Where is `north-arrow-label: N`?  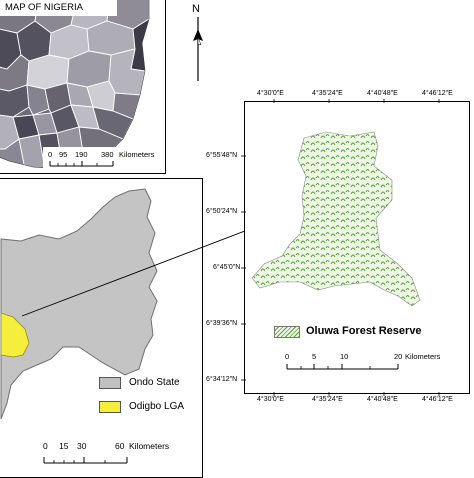 north-arrow-label: N is located at coordinates (196, 9).